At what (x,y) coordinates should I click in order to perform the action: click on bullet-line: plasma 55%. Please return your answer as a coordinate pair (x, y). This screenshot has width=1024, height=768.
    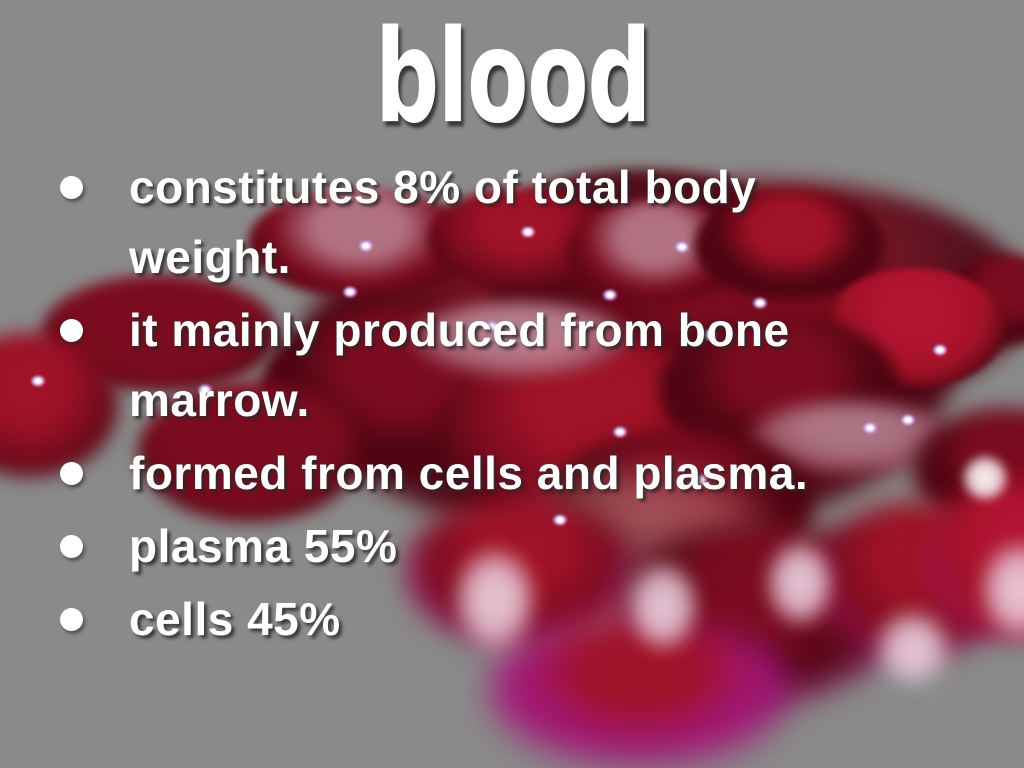
    Looking at the image, I should click on (263, 546).